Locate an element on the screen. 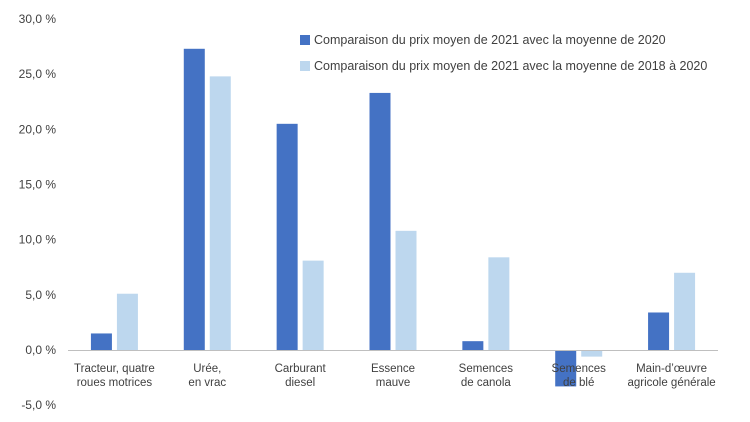 The image size is (750, 422). y-tick-label: 10,0 % is located at coordinates (38, 240).